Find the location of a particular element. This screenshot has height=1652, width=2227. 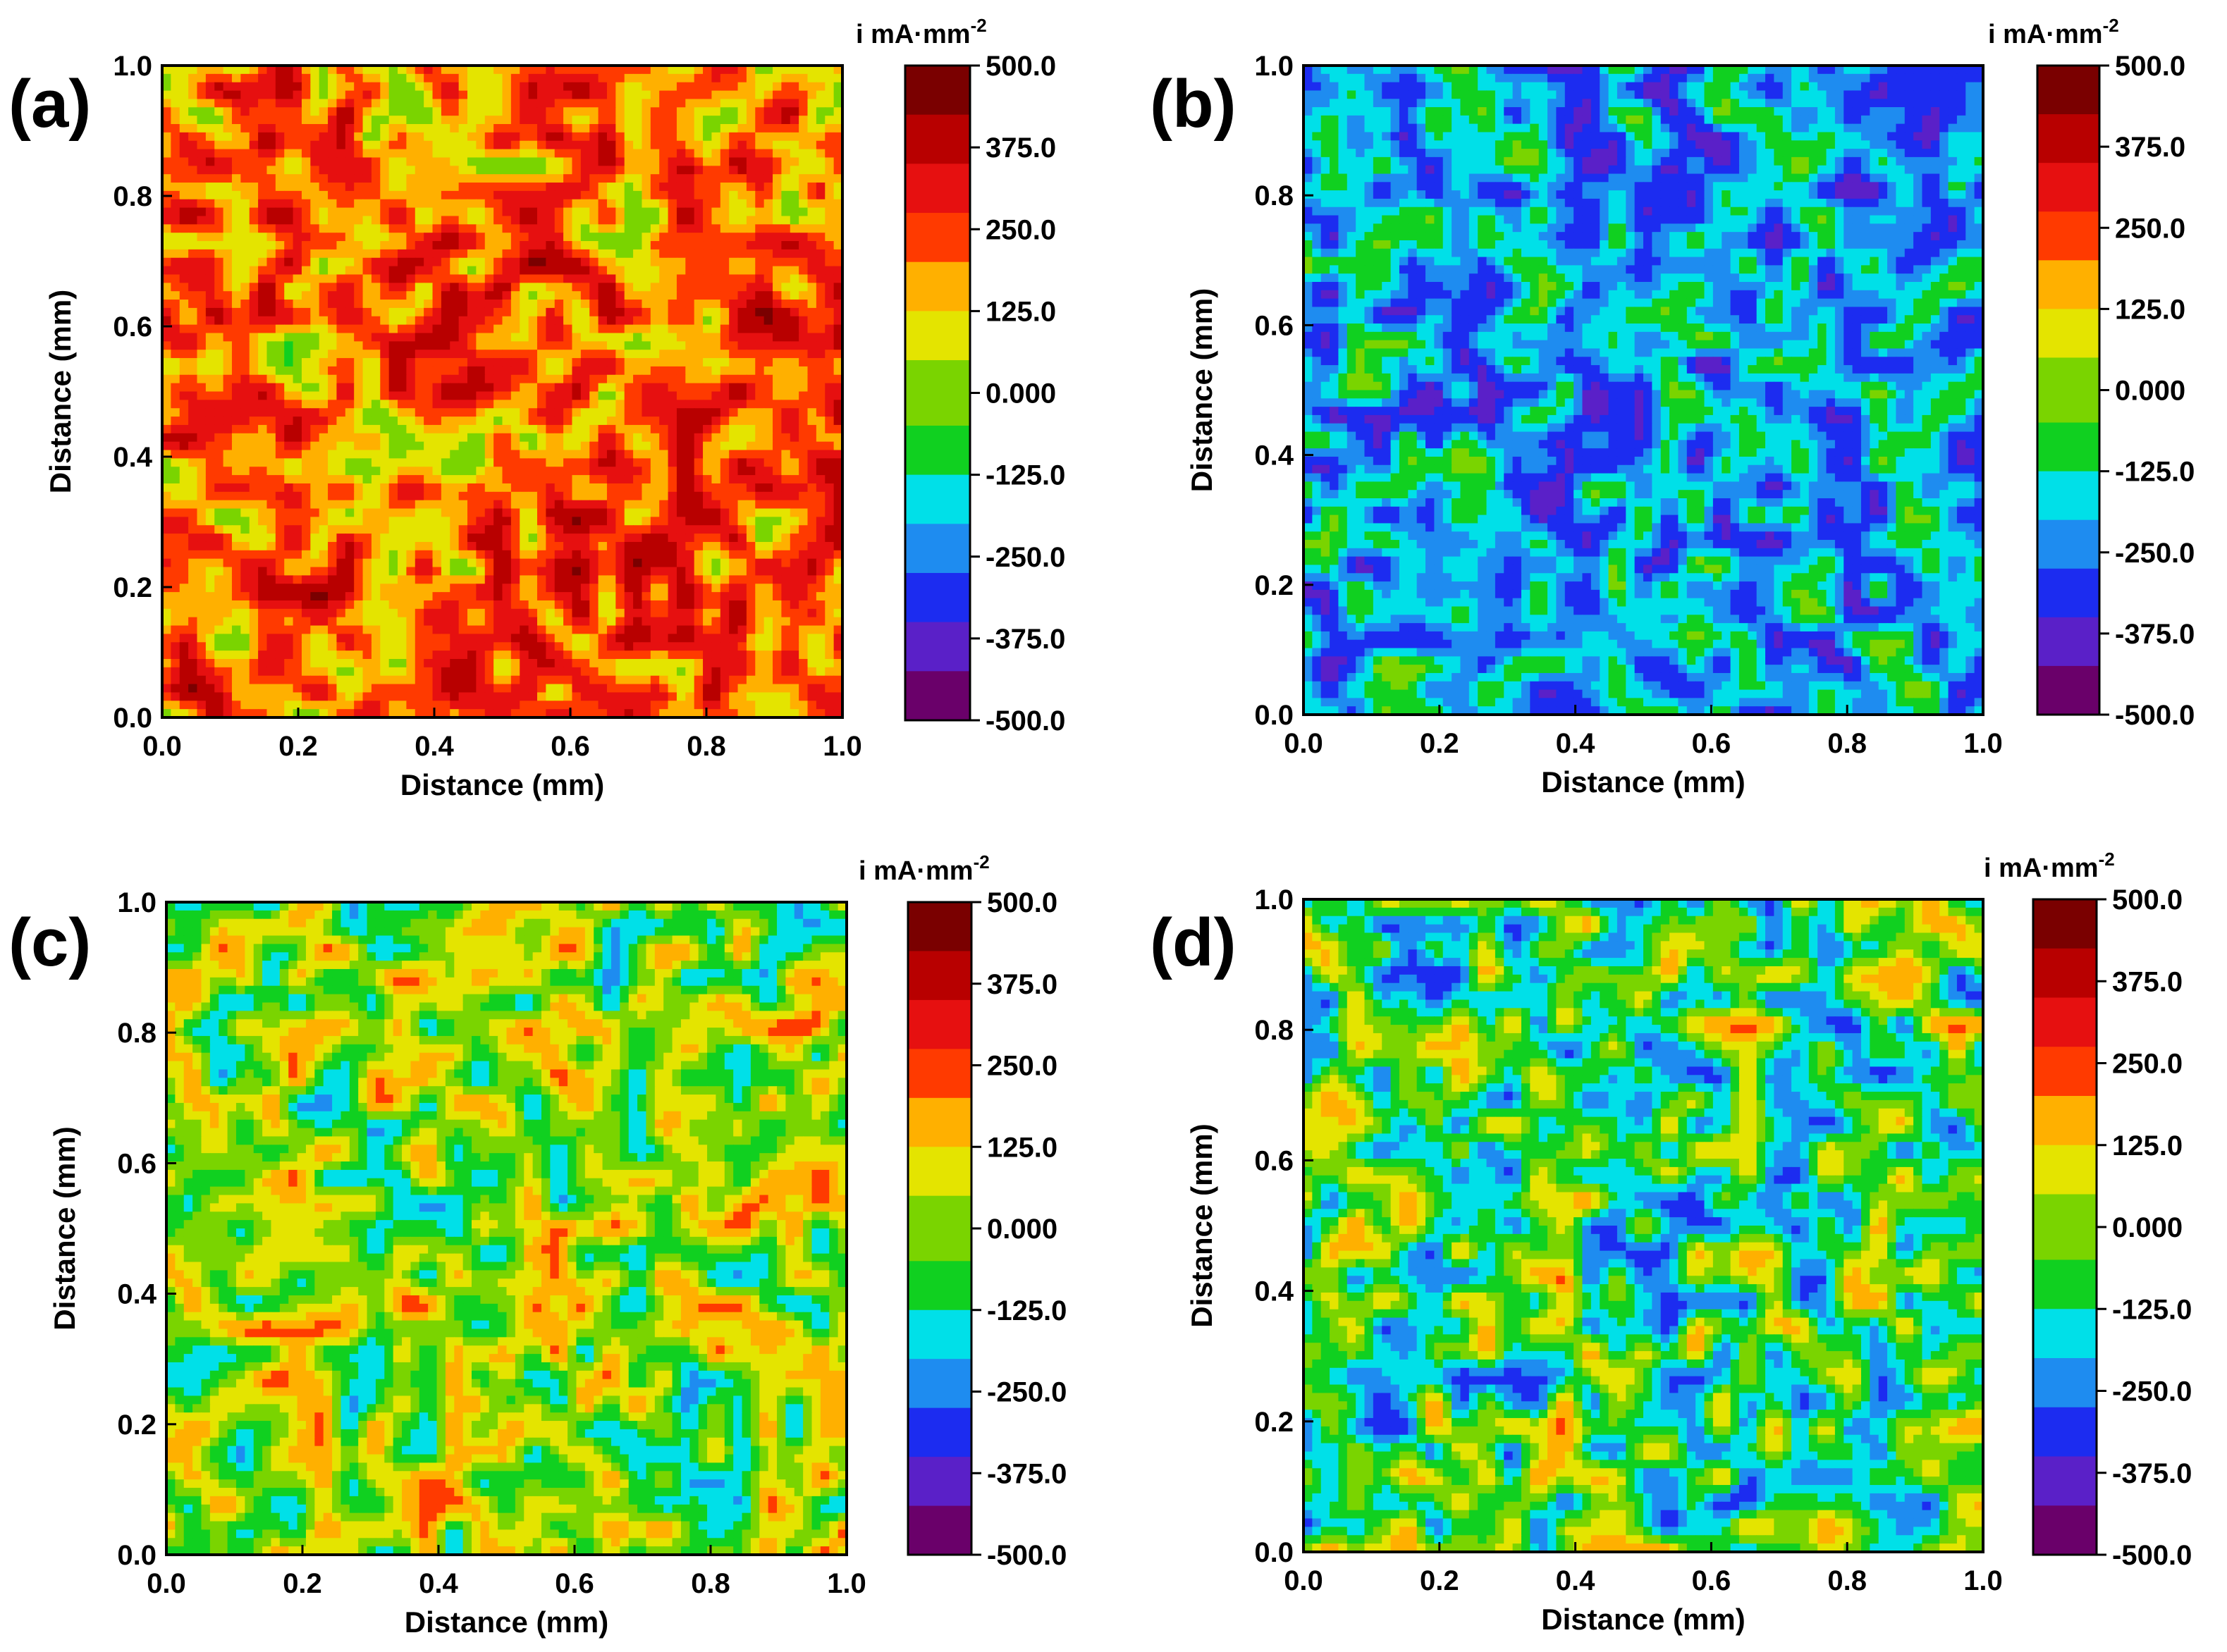

heatmap-field is located at coordinates (502, 391).